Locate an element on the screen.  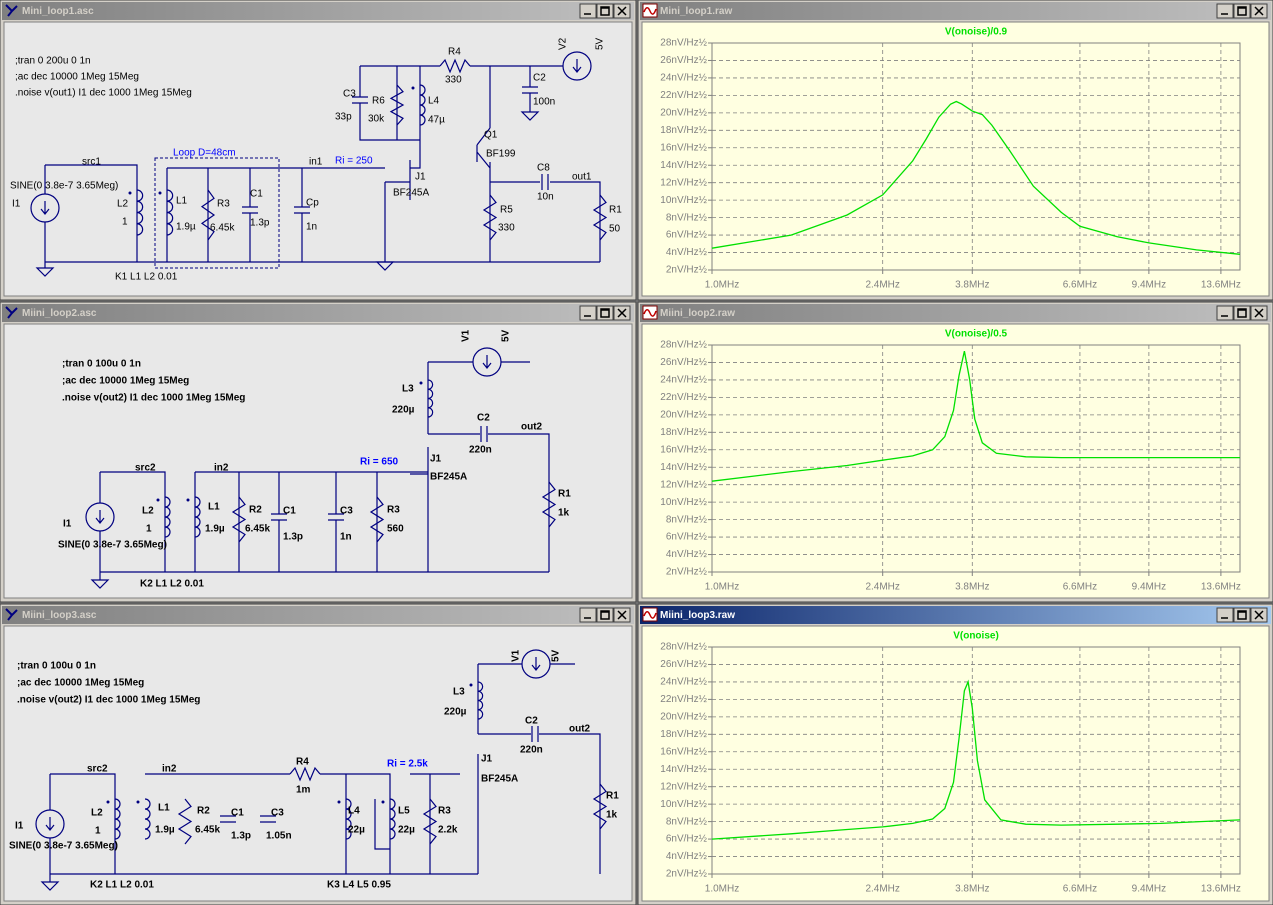
trace-label: V(onoise) is located at coordinates (976, 636).